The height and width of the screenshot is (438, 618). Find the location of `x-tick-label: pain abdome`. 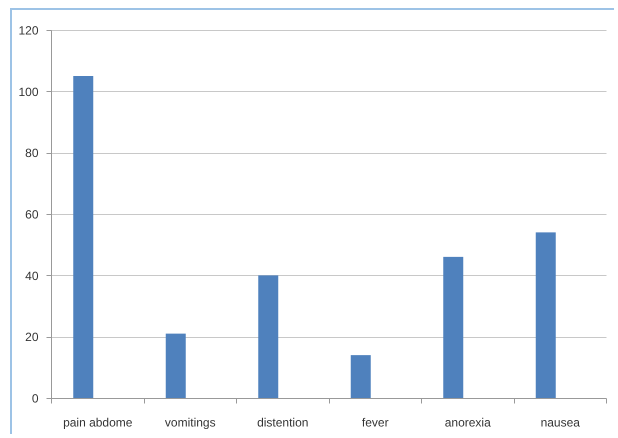

x-tick-label: pain abdome is located at coordinates (98, 423).